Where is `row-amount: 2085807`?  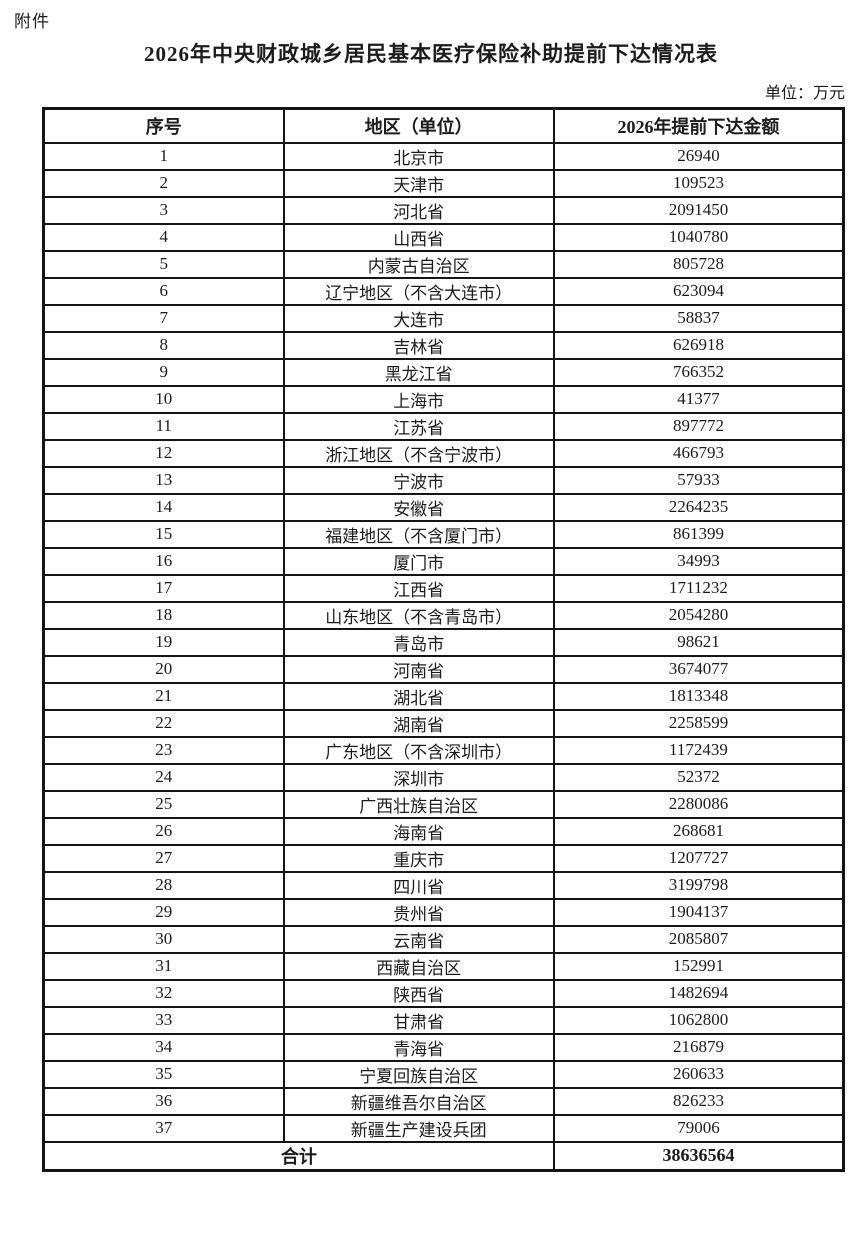 row-amount: 2085807 is located at coordinates (698, 939).